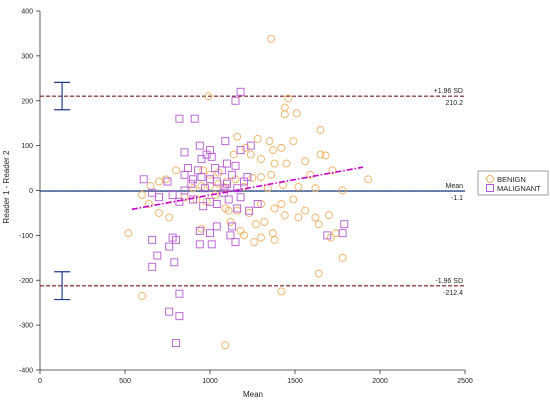  I want to click on legend: BENIGN MALIGNANT, so click(513, 183).